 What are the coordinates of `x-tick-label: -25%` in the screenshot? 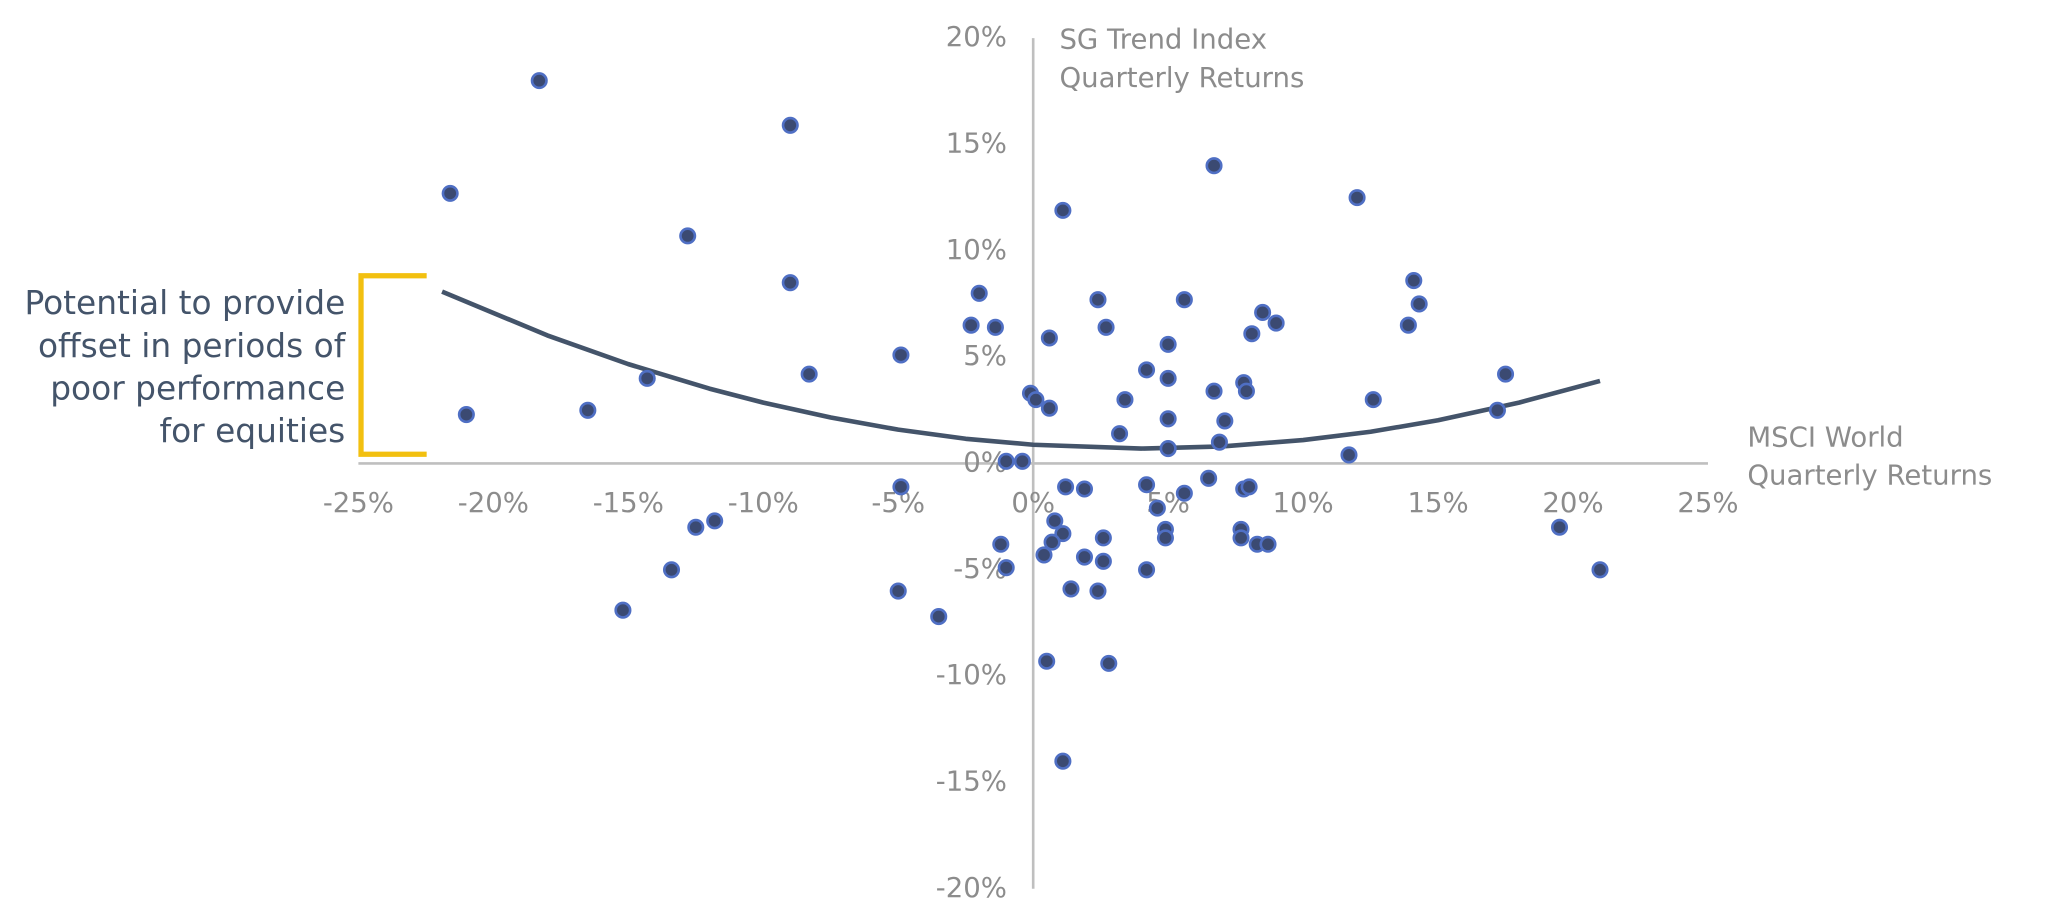 It's located at (358, 503).